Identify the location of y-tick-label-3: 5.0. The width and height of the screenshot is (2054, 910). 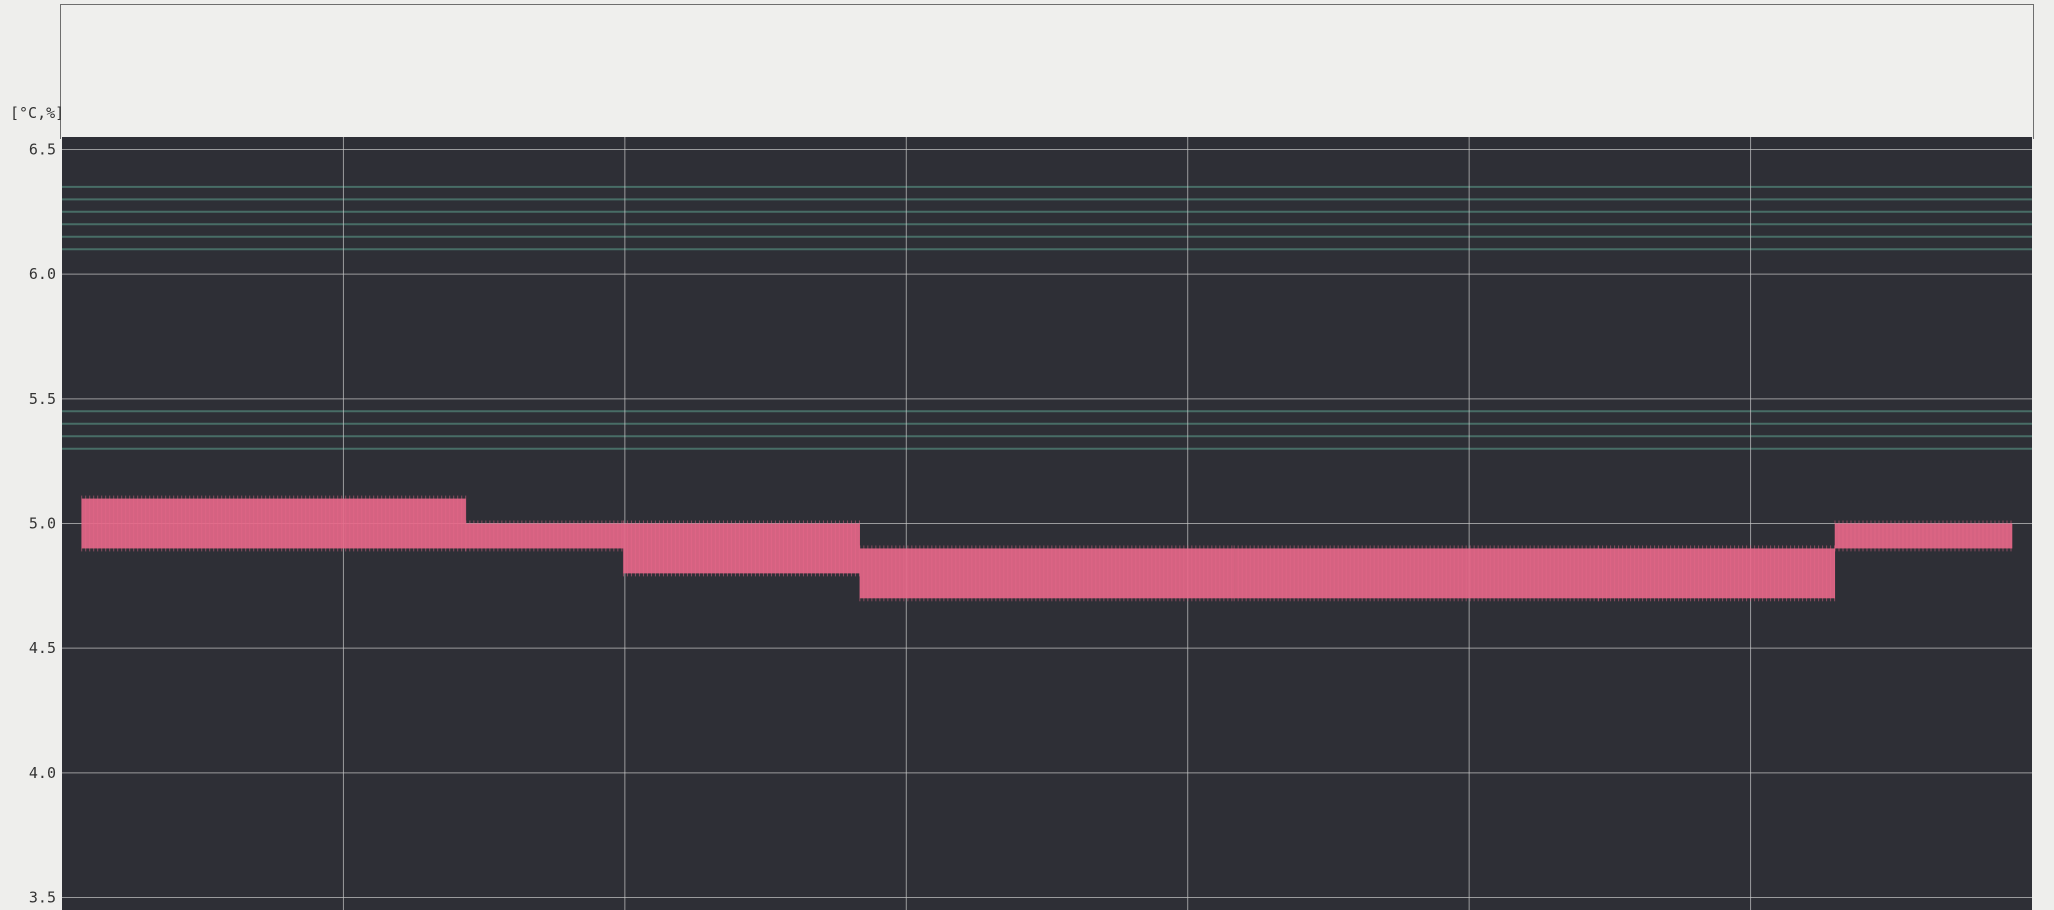
(42, 524).